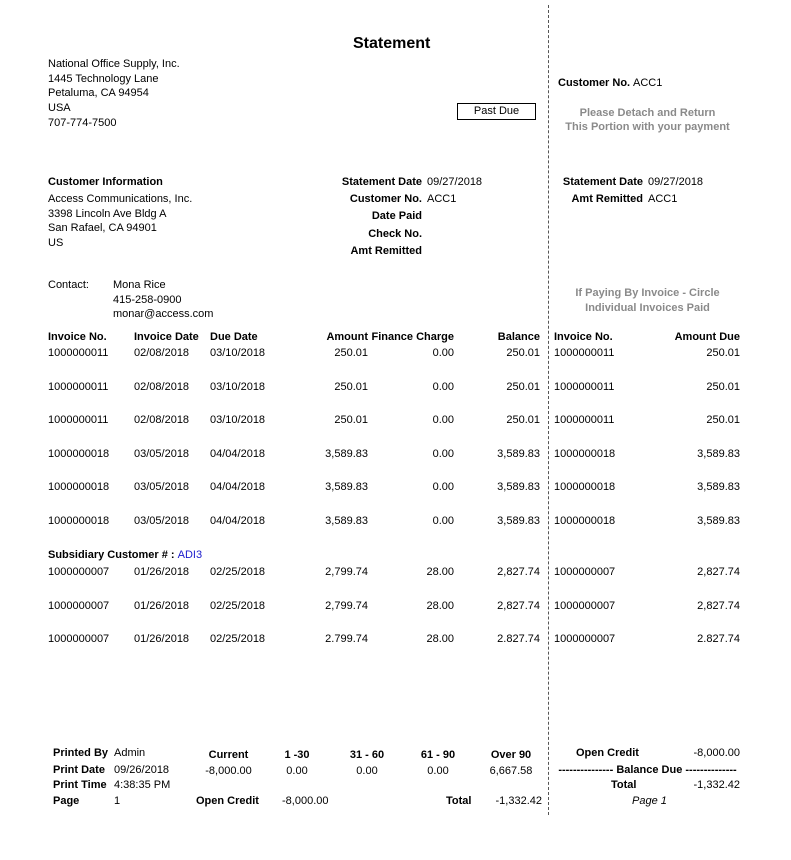  What do you see at coordinates (98, 93) in the screenshot?
I see `company-city: Petaluma, CA 94954` at bounding box center [98, 93].